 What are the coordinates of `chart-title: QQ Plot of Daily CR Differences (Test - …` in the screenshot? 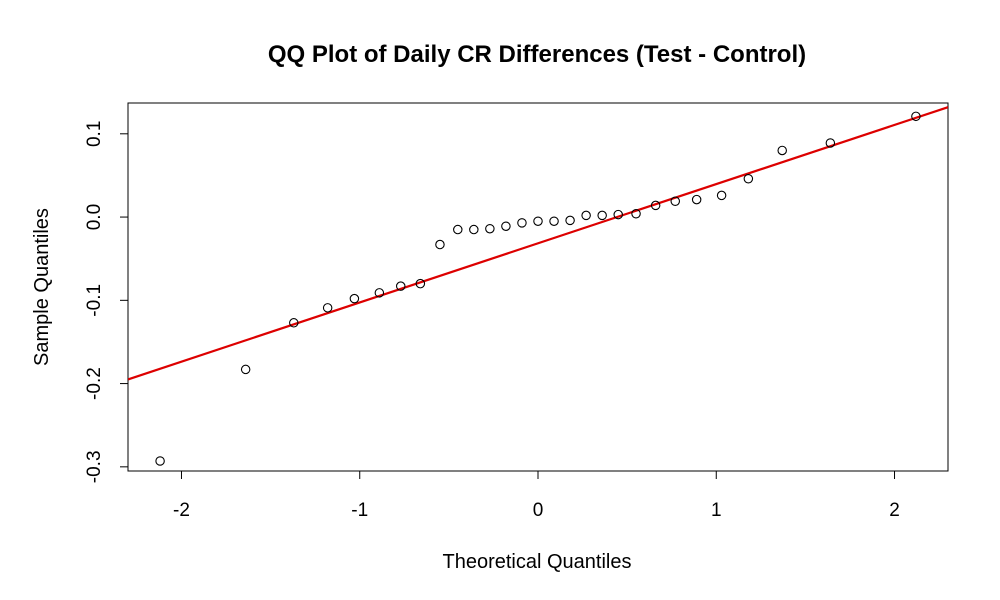 It's located at (537, 54).